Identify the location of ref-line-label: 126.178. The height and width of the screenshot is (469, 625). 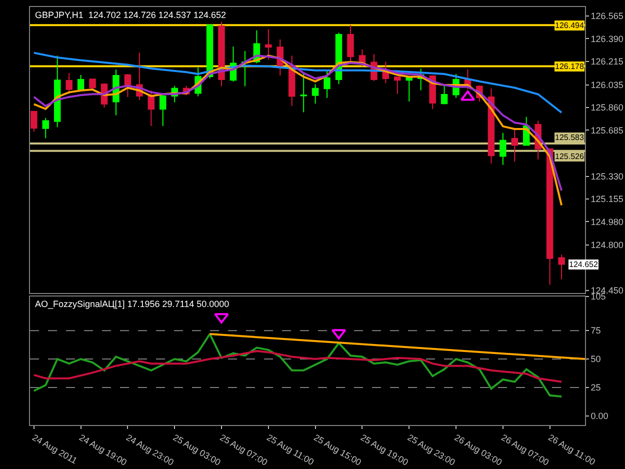
(569, 66).